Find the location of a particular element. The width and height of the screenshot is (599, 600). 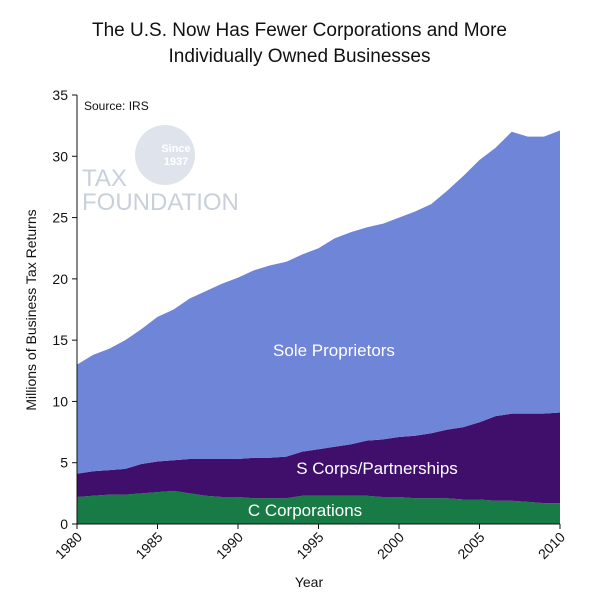

source-note: Source: IRS is located at coordinates (116, 106).